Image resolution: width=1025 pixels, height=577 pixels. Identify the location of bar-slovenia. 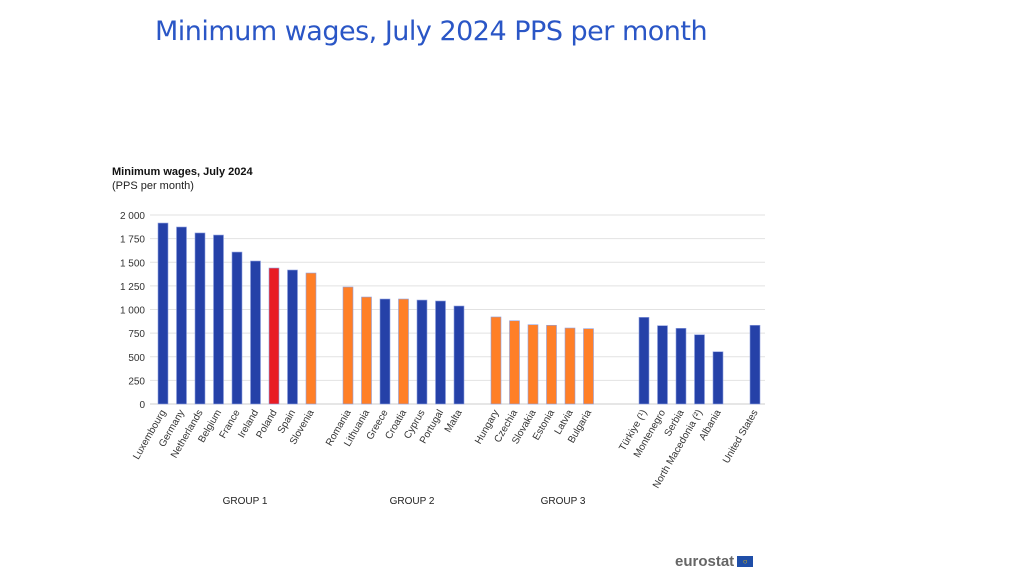
(311, 338).